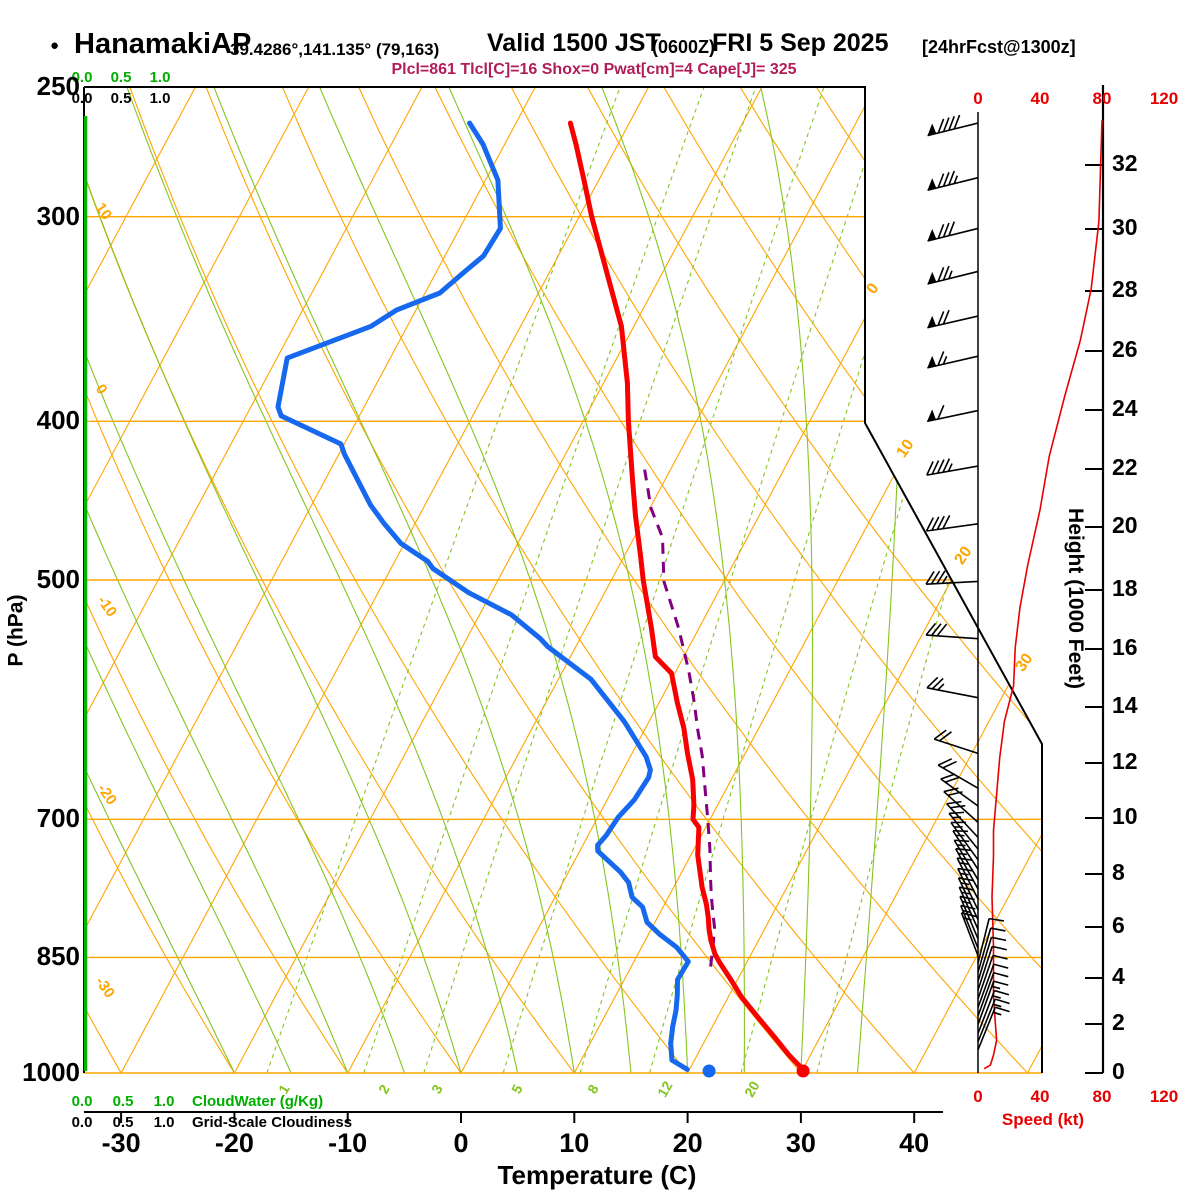 The width and height of the screenshot is (1200, 1200). I want to click on height-tick-label: 4, so click(1118, 976).